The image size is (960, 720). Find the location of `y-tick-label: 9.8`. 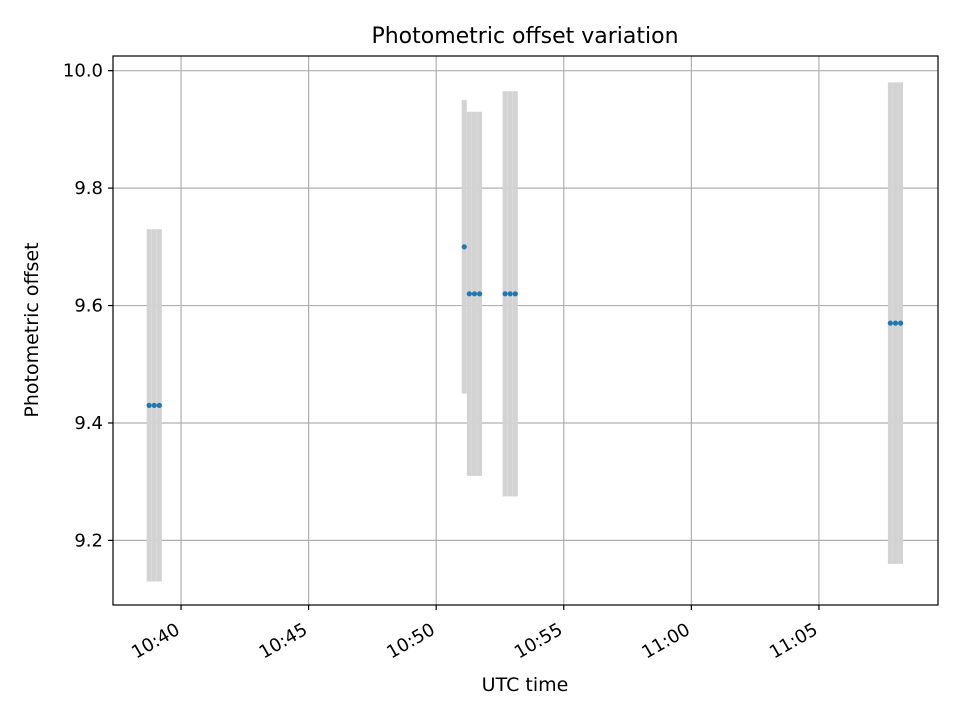

y-tick-label: 9.8 is located at coordinates (88, 188).